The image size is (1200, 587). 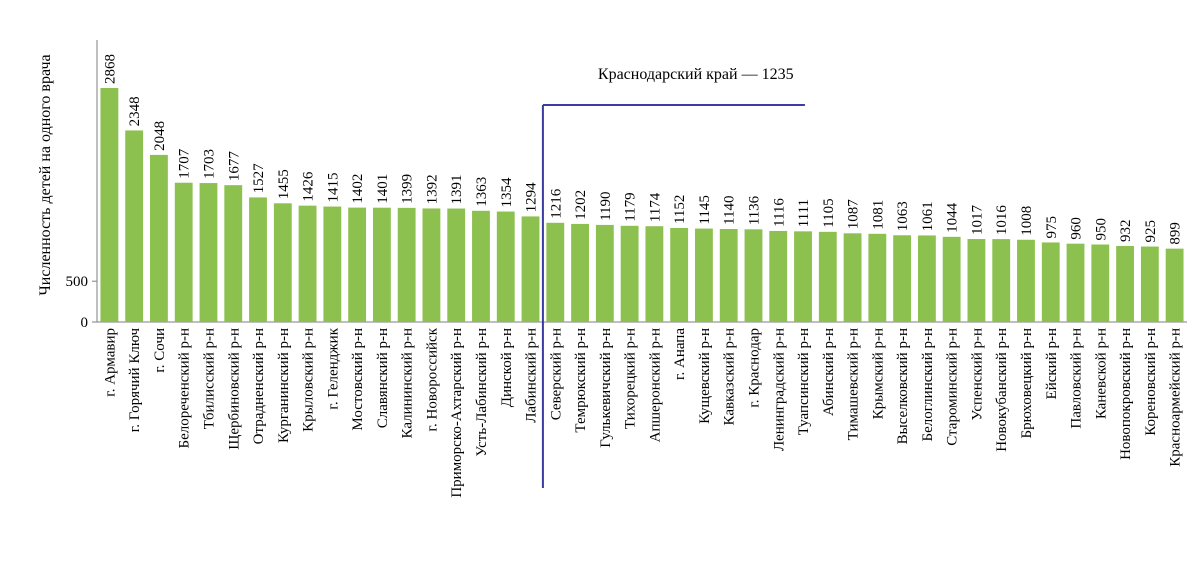 What do you see at coordinates (804, 213) in the screenshot?
I see `bar-value-label: 1111` at bounding box center [804, 213].